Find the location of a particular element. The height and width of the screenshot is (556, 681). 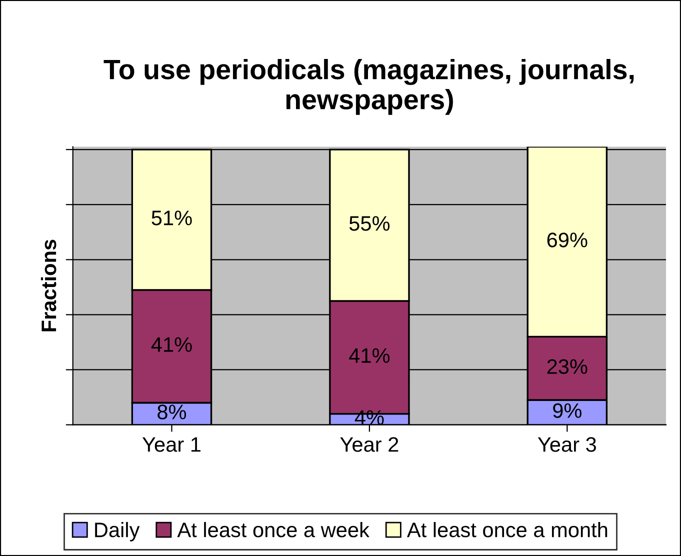

x-tick-label: Year 3 is located at coordinates (567, 444).